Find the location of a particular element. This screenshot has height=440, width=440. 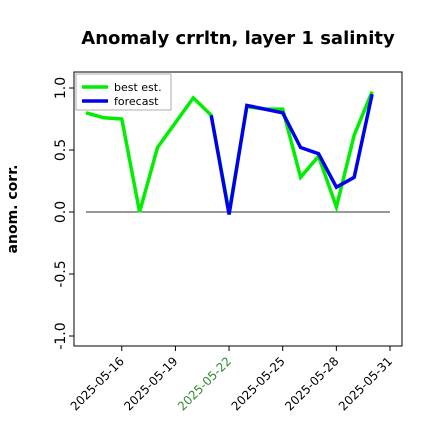

x-tick-label: 2025-05-28 is located at coordinates (311, 383).